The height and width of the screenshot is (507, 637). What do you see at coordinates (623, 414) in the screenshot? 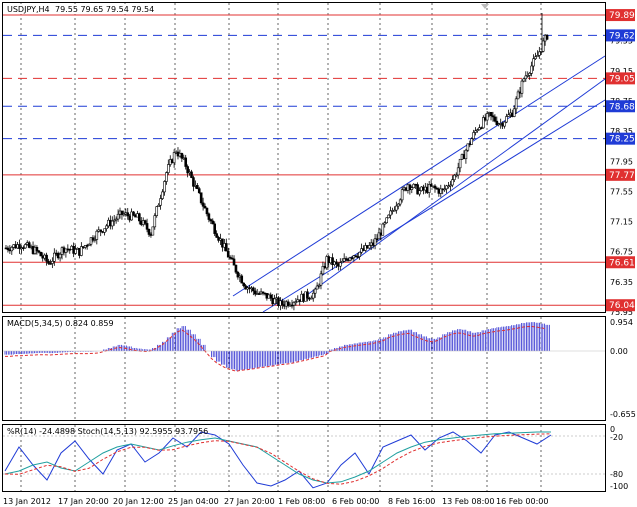
I see `macd-tick: -0.655` at bounding box center [623, 414].